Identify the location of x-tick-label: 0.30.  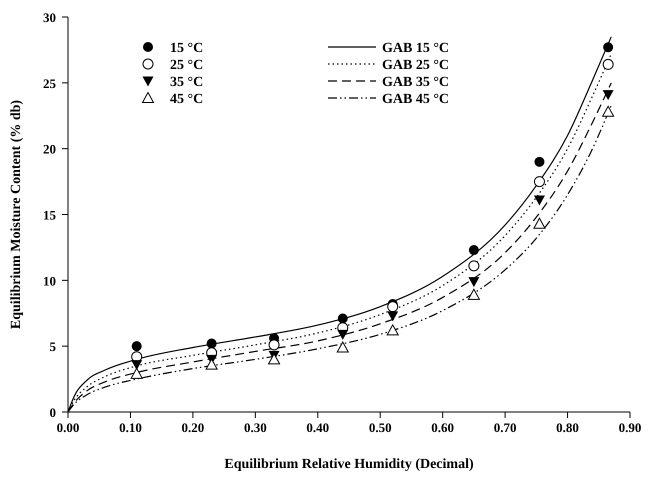
(255, 427).